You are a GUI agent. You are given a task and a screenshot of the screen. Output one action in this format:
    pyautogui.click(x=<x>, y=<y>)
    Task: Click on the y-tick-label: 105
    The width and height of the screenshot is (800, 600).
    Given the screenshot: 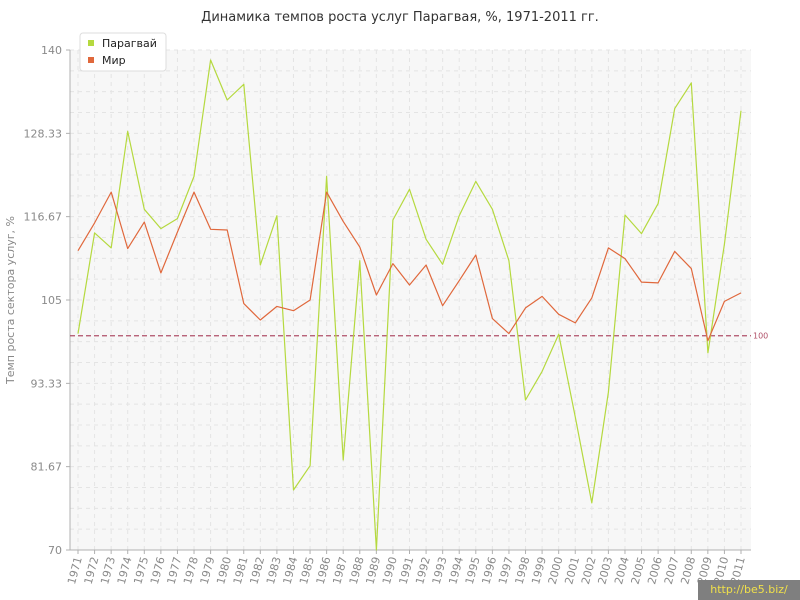 What is the action you would take?
    pyautogui.click(x=51, y=300)
    